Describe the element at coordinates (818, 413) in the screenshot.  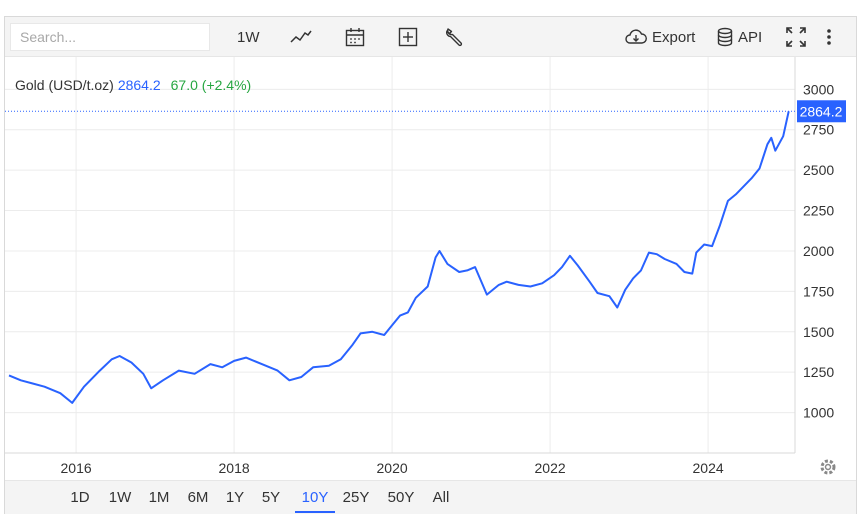
I see `y-tick-label-1000: 1000` at that location.